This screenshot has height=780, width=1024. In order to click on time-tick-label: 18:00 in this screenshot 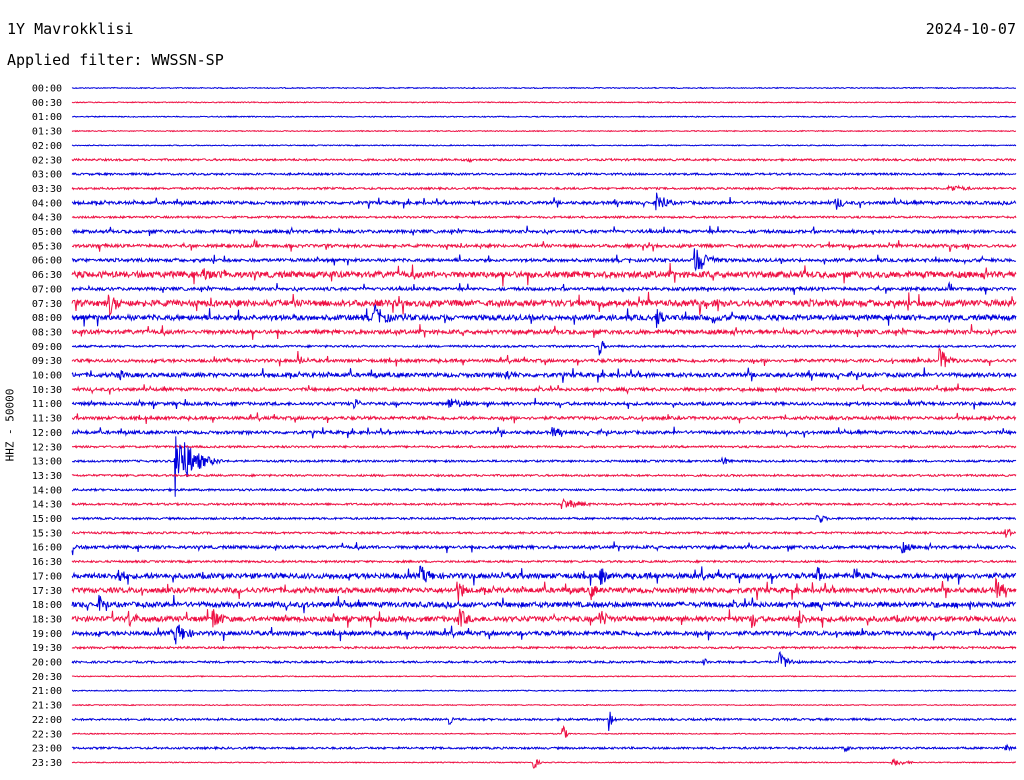, I will do `click(47, 605)`.